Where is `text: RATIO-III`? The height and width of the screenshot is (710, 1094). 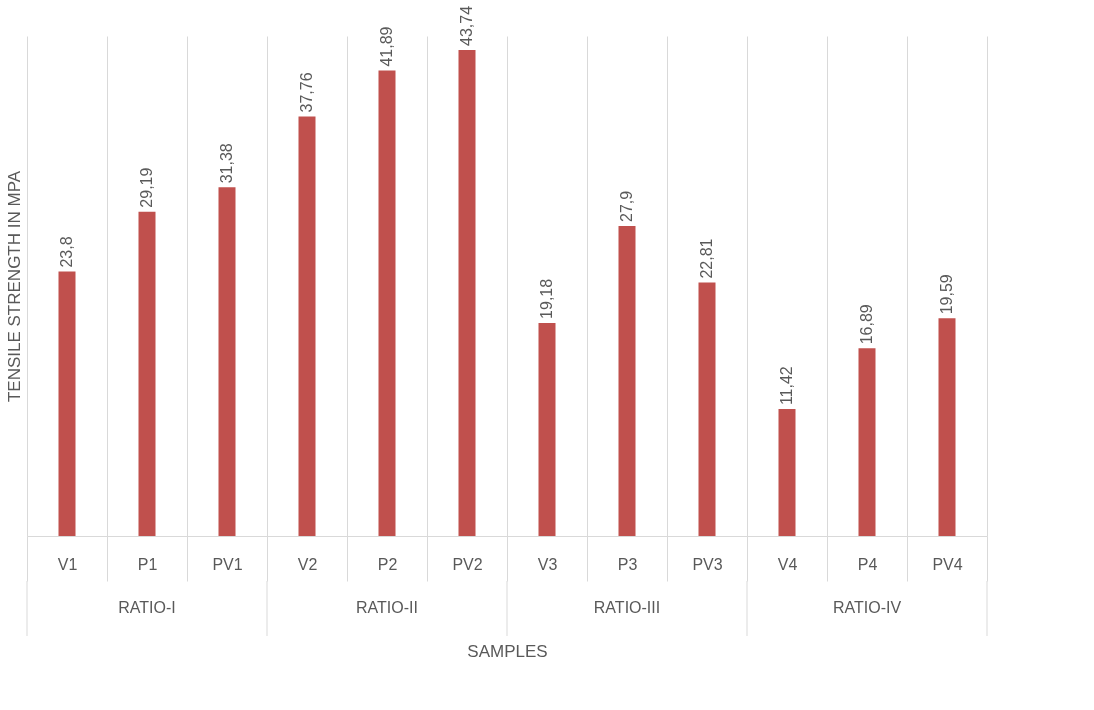
text: RATIO-III is located at coordinates (627, 607).